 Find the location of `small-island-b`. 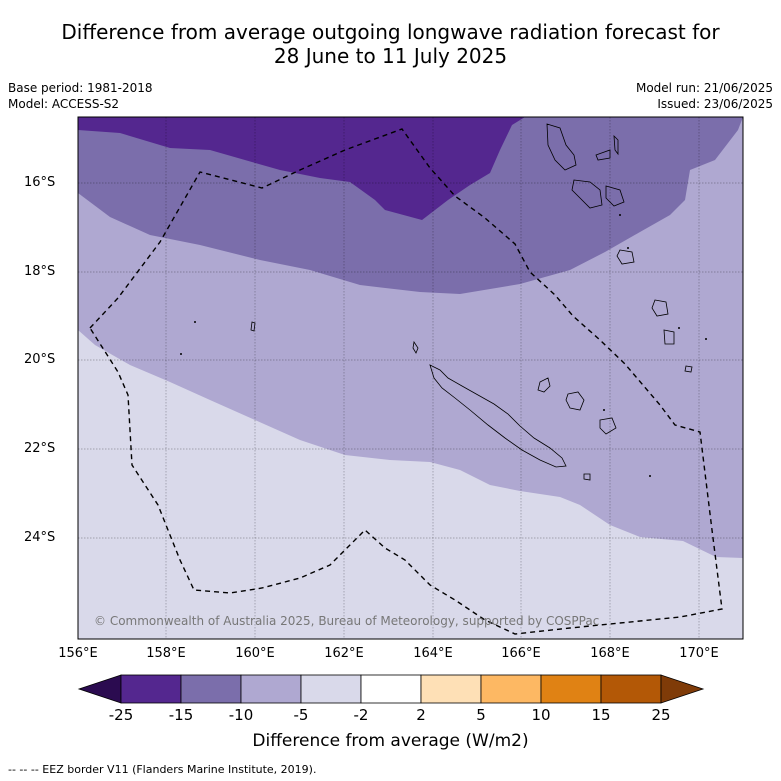

small-island-b is located at coordinates (253, 326).